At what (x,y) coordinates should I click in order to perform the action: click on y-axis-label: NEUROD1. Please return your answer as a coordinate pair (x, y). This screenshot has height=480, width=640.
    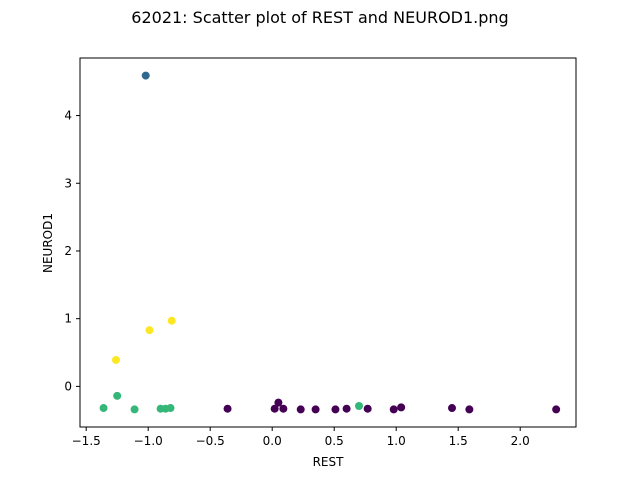
    Looking at the image, I should click on (48, 243).